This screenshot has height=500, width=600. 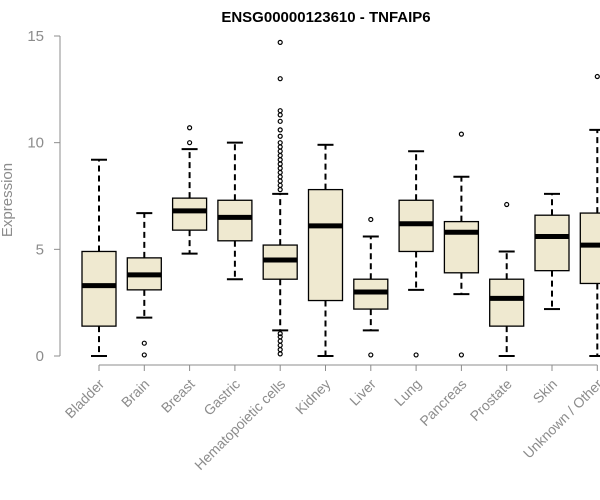 I want to click on y-axis: 0 5 10 15, so click(x=44, y=196).